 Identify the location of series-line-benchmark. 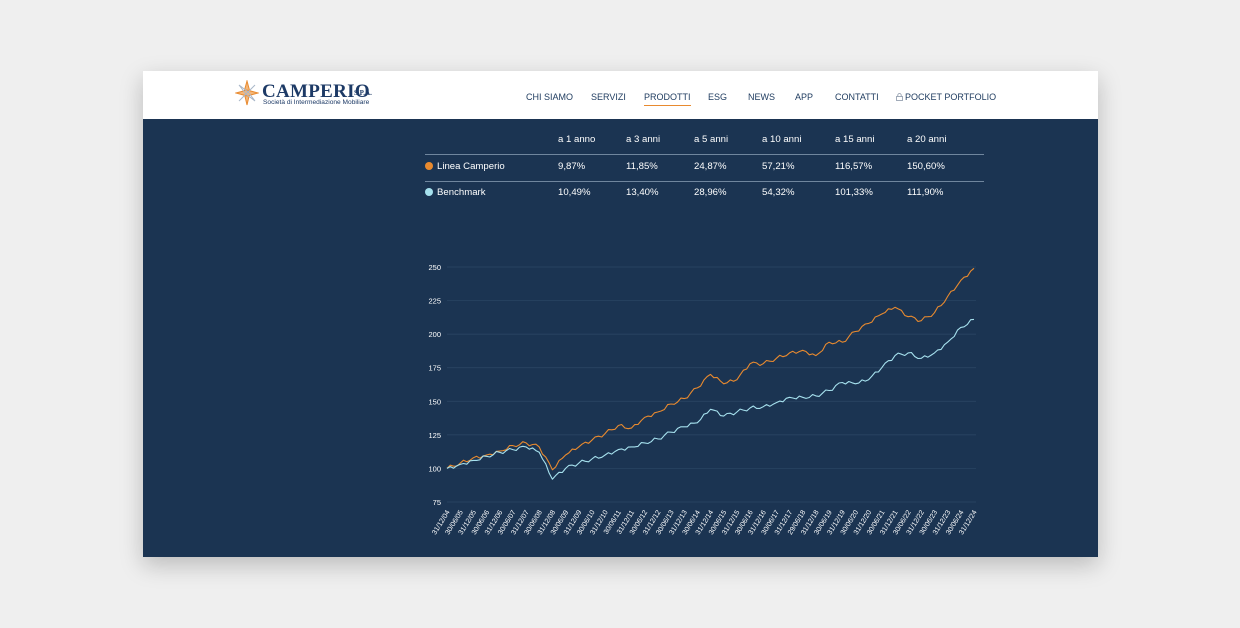
(710, 399).